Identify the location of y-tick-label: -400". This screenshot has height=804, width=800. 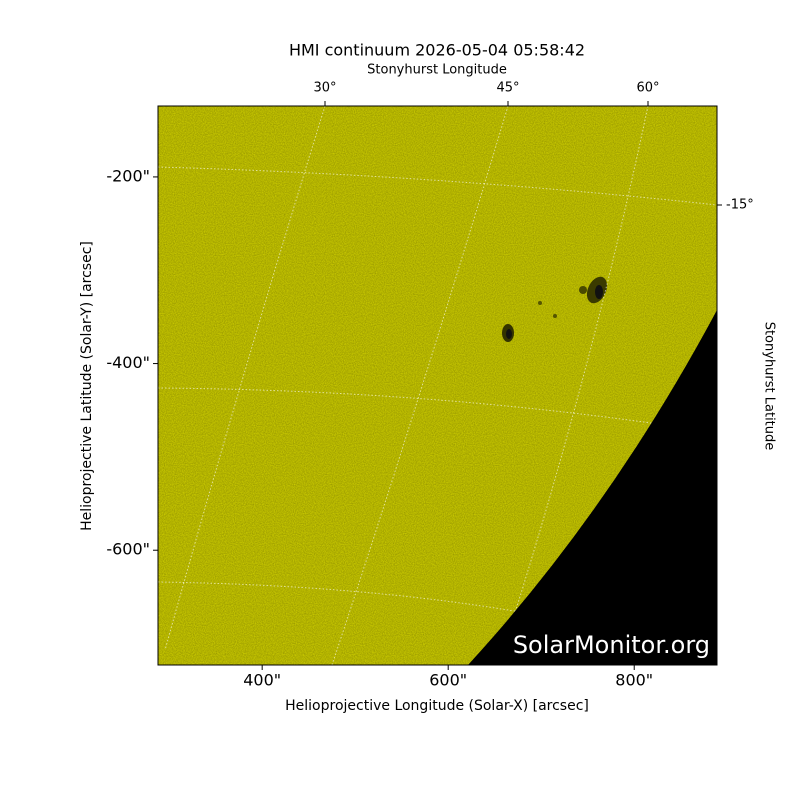
(128, 362).